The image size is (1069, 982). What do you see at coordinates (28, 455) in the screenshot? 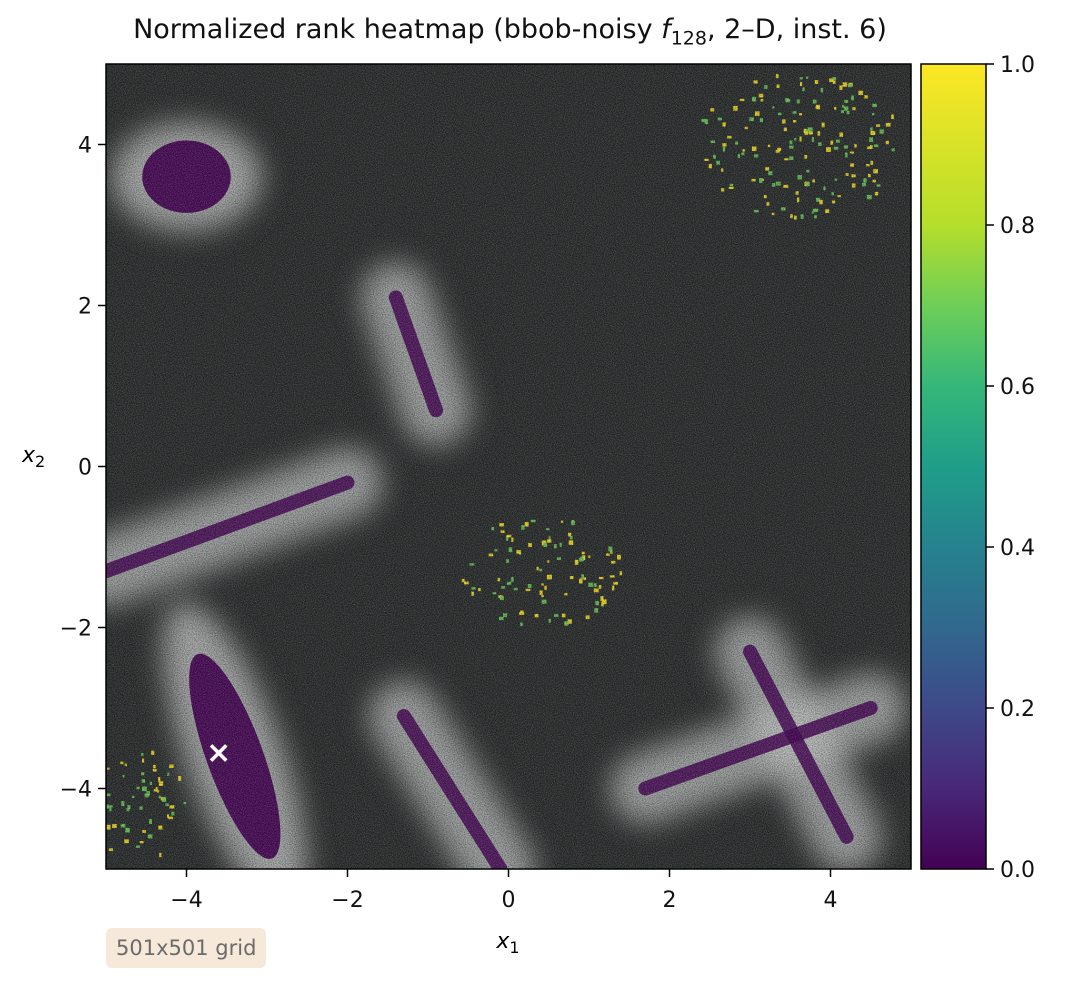
I see `y-axis-label-base: x` at bounding box center [28, 455].